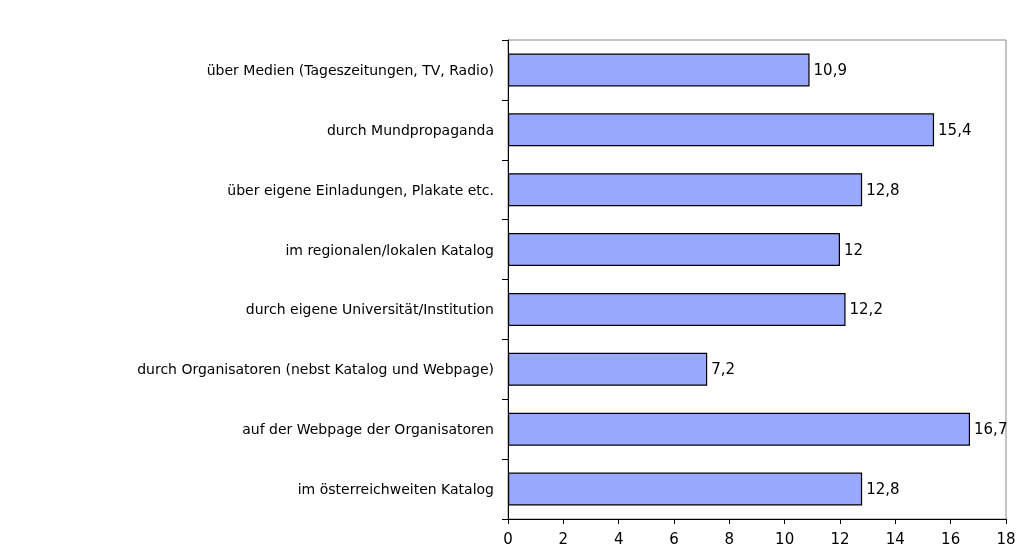  I want to click on y-tick-label: im regionalen/lokalen Katalog, so click(389, 249).